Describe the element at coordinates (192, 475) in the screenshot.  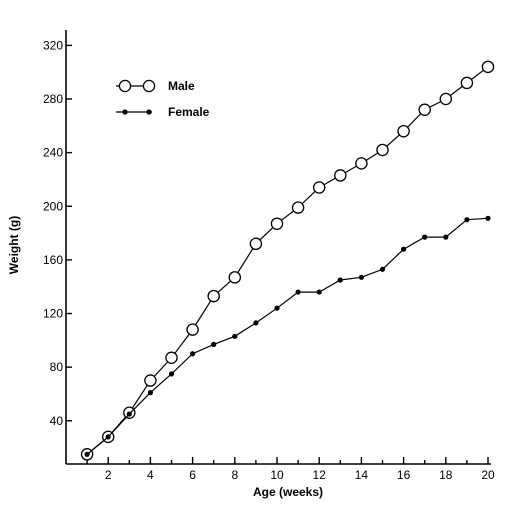
I see `x-tick-label: 6` at that location.